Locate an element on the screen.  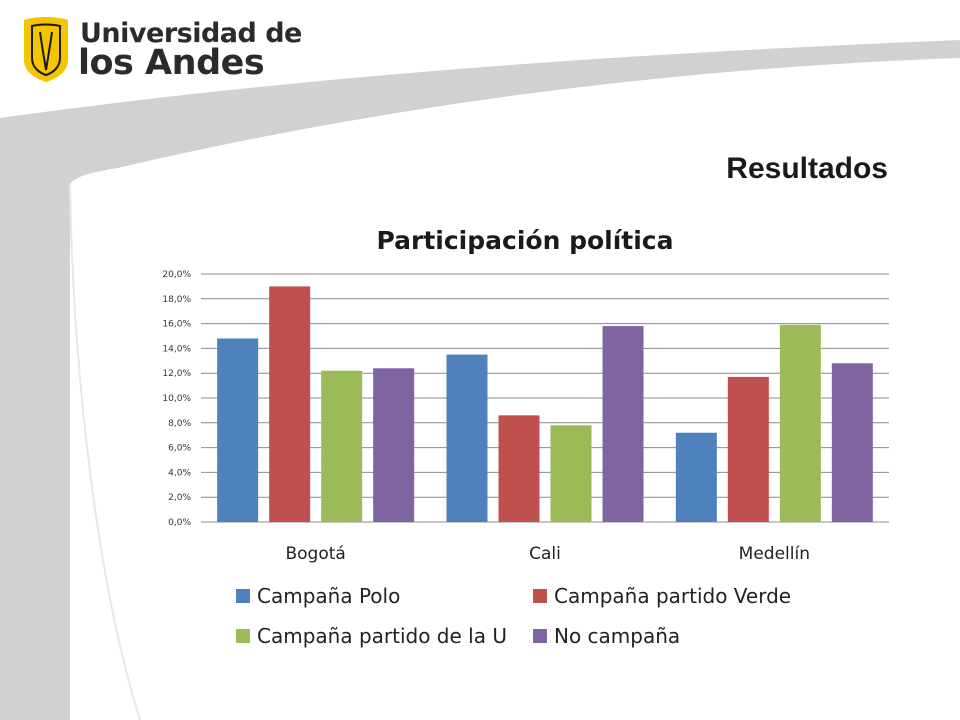
x-category-label: Bogotá is located at coordinates (315, 554).